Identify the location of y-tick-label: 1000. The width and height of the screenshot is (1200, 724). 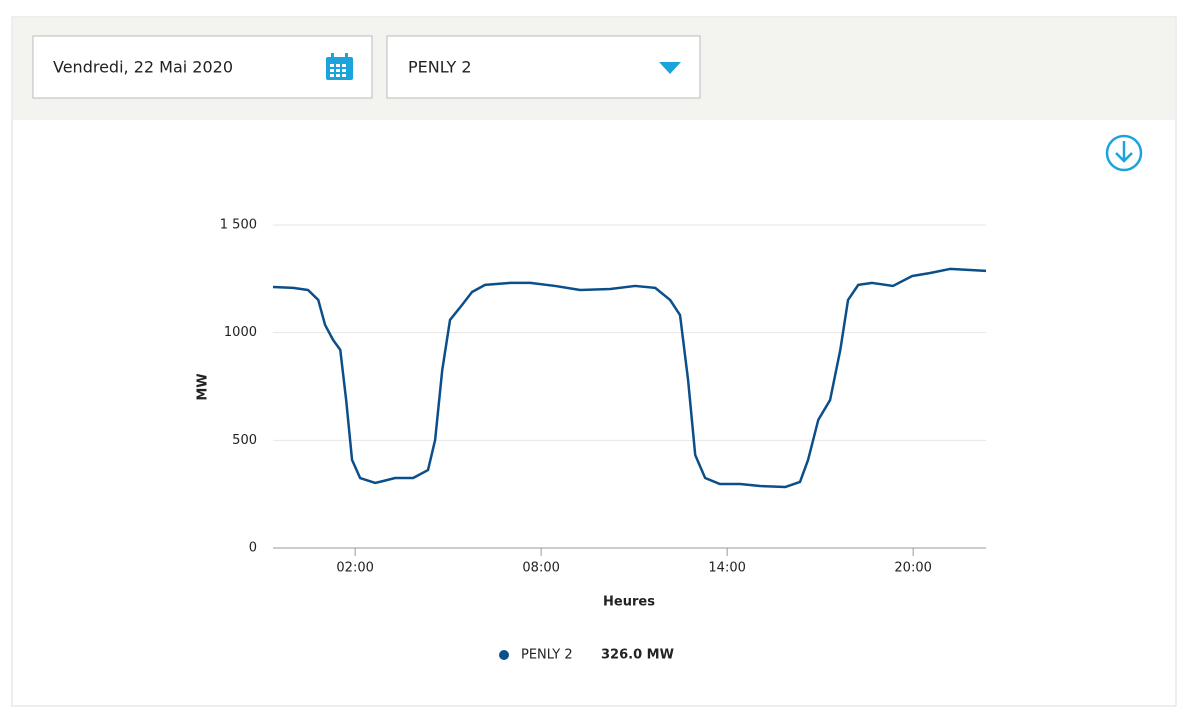
(240, 332).